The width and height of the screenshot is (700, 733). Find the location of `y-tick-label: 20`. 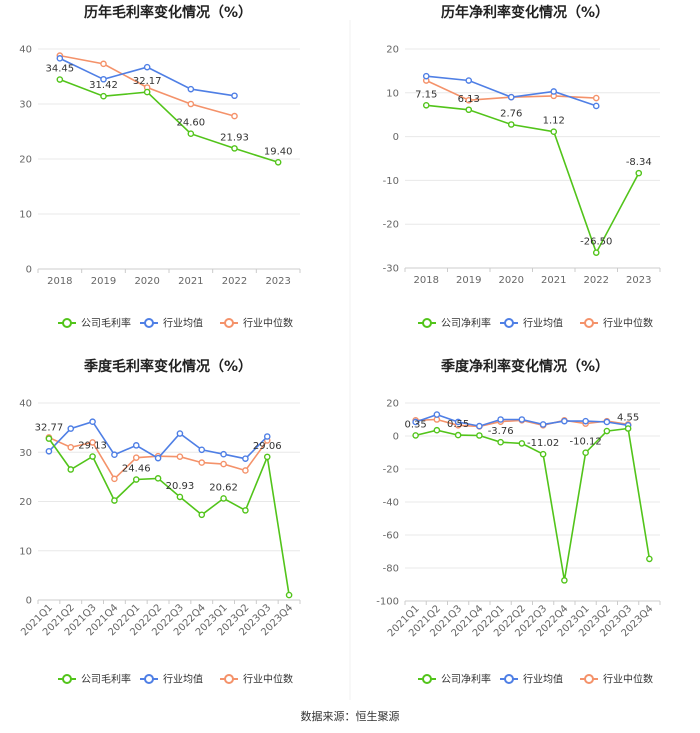

y-tick-label: 20 is located at coordinates (392, 404).